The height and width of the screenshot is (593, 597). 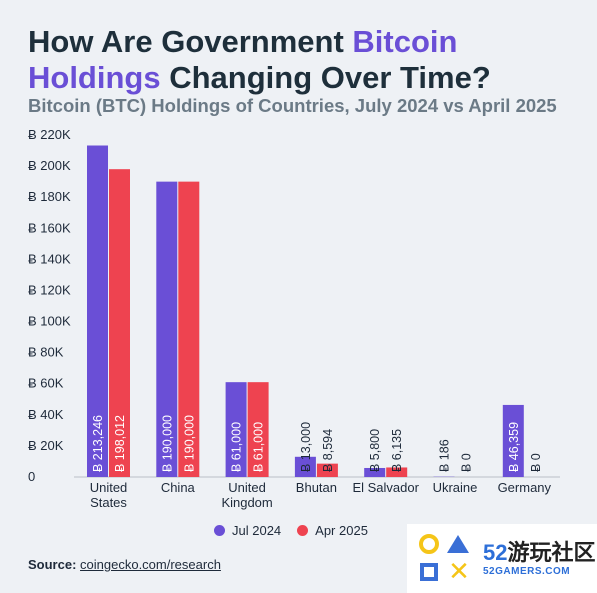 What do you see at coordinates (219, 530) in the screenshot?
I see `legend-dot-jul-2024` at bounding box center [219, 530].